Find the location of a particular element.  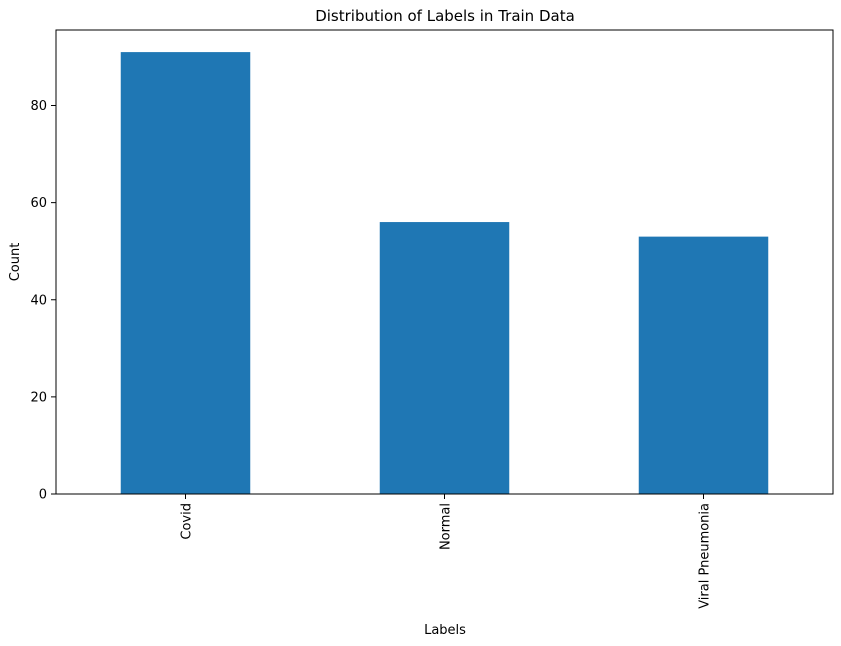

x-tick-label: Viral Pneumonia is located at coordinates (705, 556).